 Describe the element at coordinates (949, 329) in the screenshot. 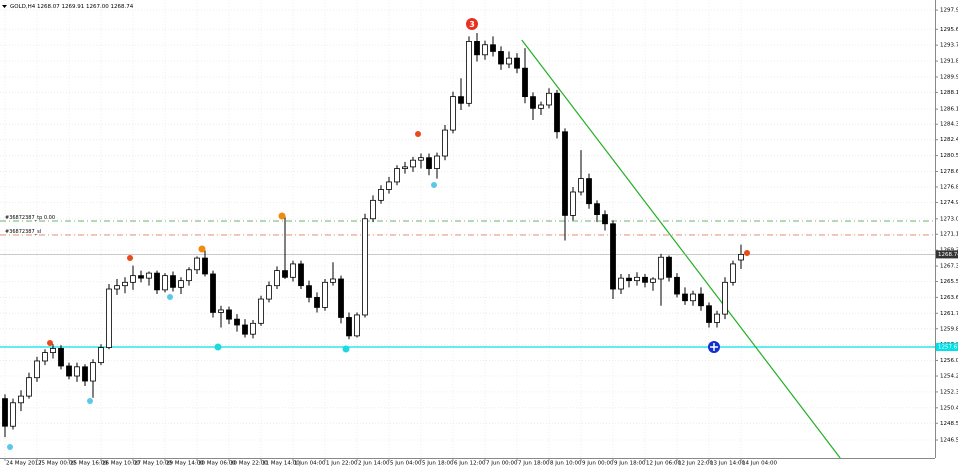

I see `y-tick-label: 1259.85` at that location.